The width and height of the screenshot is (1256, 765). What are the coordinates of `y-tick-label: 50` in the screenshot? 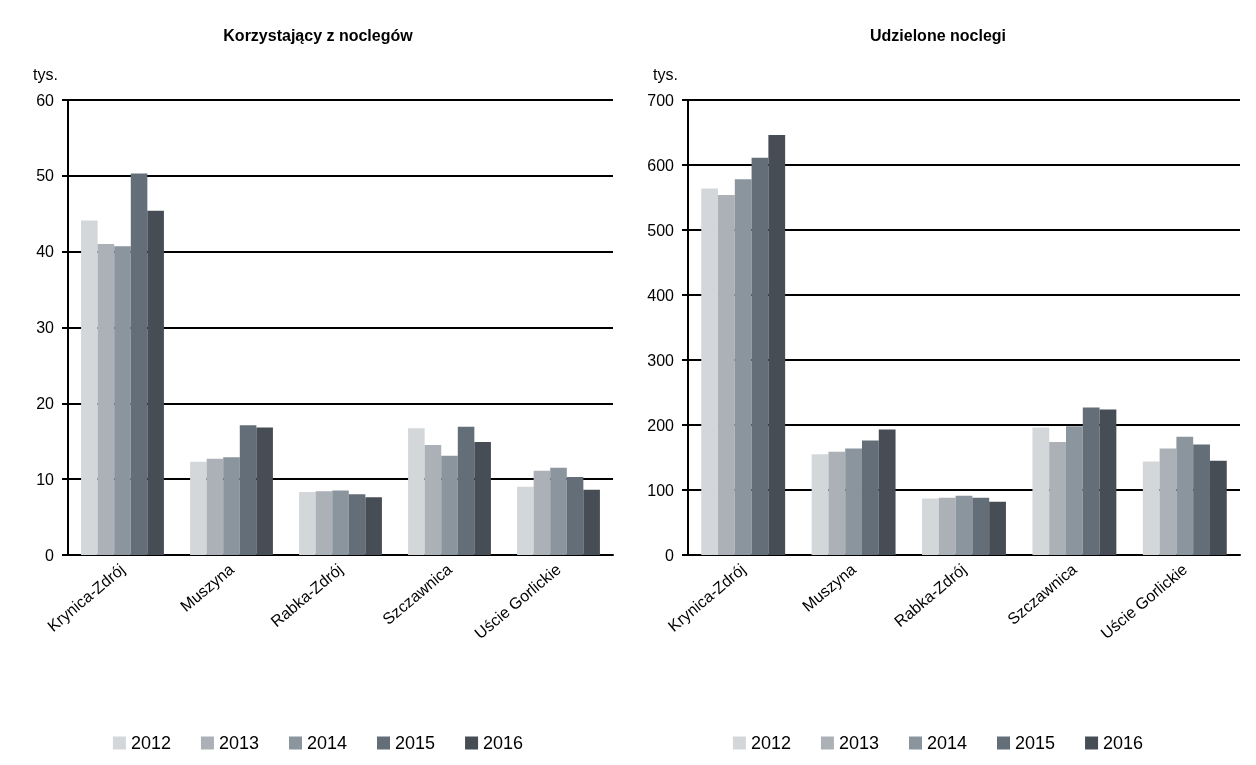 It's located at (45, 176).